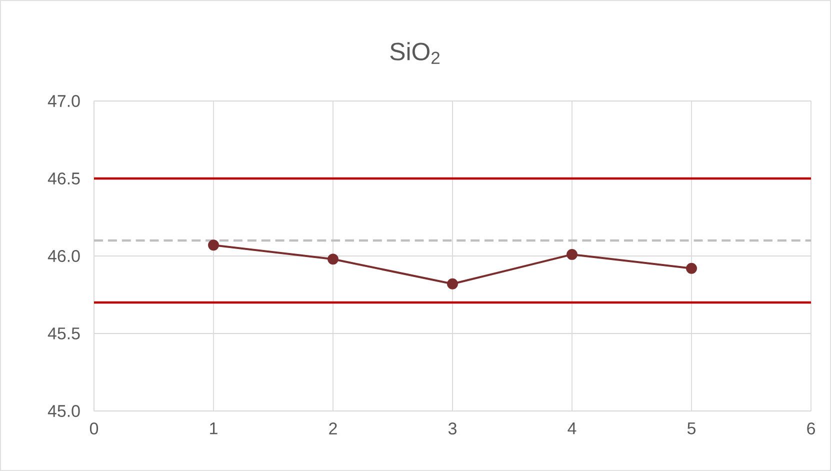 This screenshot has height=471, width=831. What do you see at coordinates (94, 428) in the screenshot?
I see `x-tick-label: 0` at bounding box center [94, 428].